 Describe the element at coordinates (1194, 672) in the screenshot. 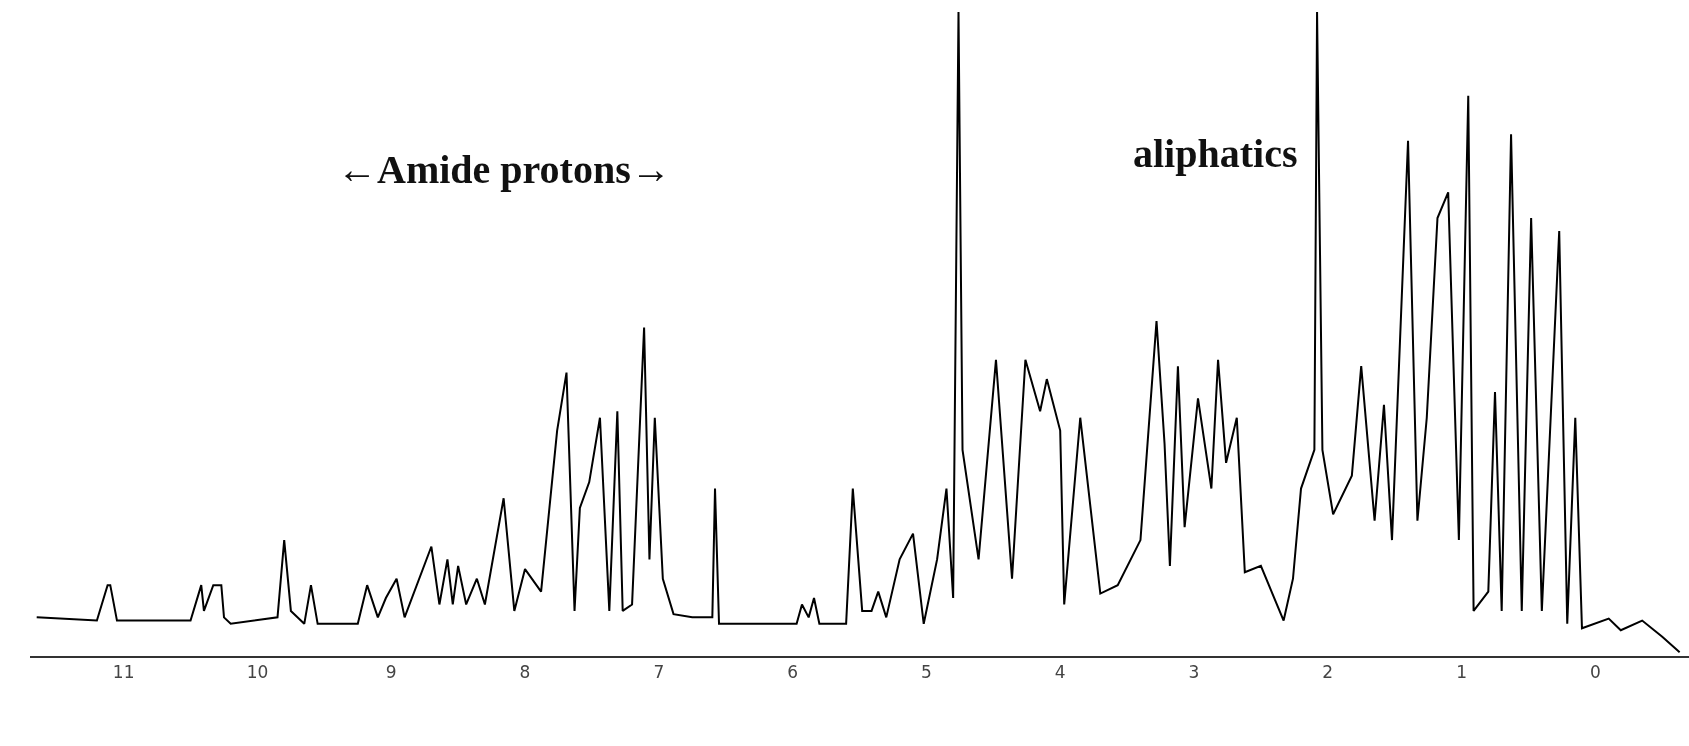

I see `x-tick-label: 3` at that location.